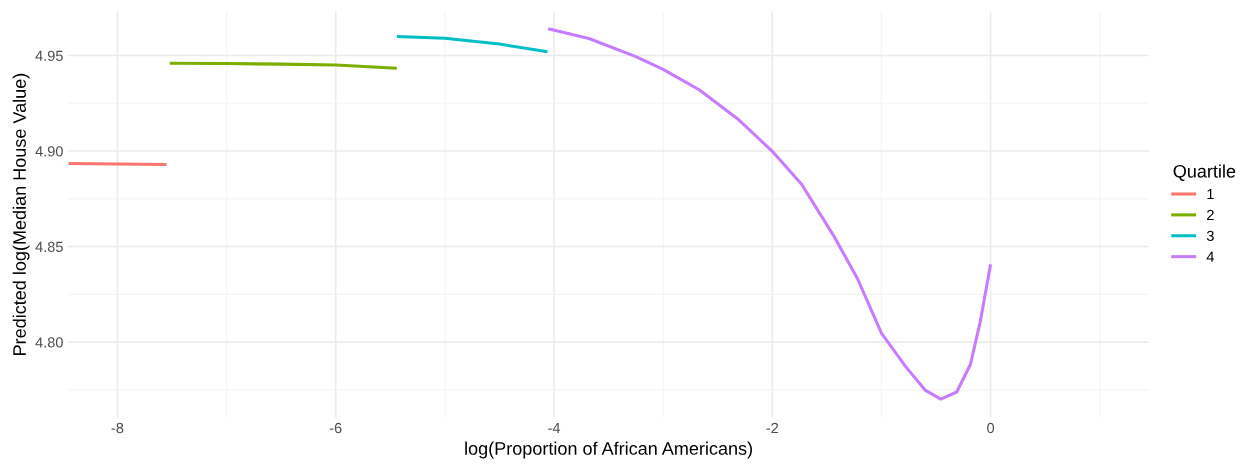  I want to click on x-tick-label: -2, so click(772, 428).